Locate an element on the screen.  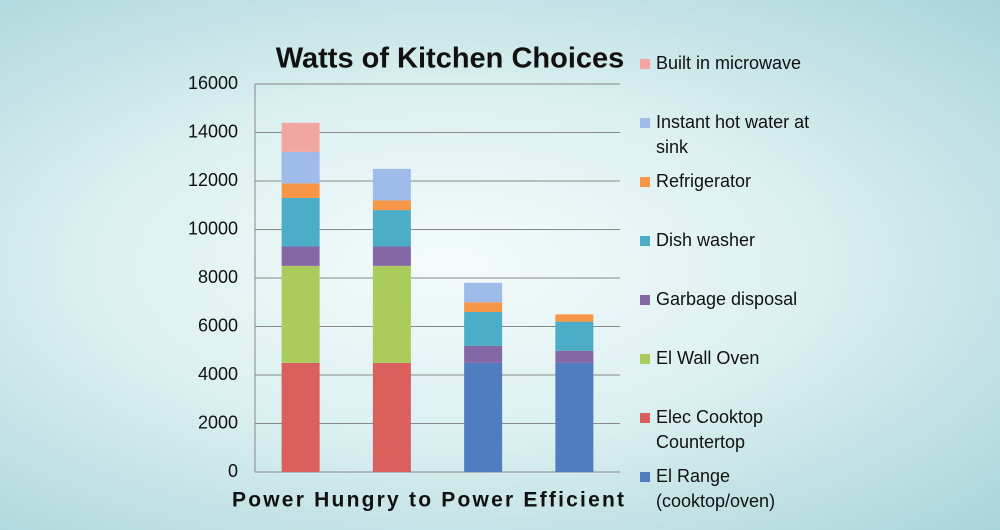
y-tick-label: 8000 is located at coordinates (218, 277).